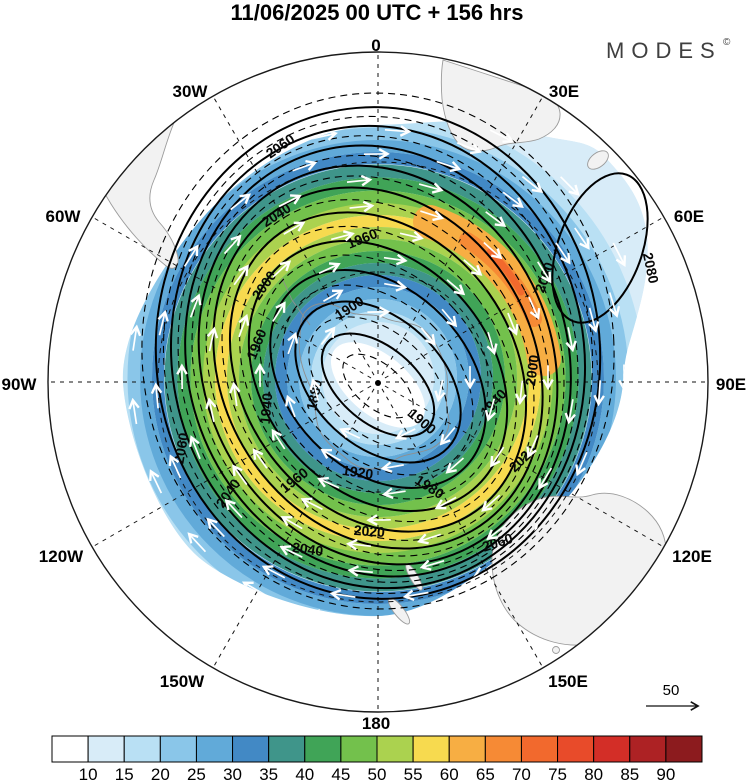 This screenshot has width=750, height=782. What do you see at coordinates (557, 773) in the screenshot?
I see `colorbar-tick-label: 75` at bounding box center [557, 773].